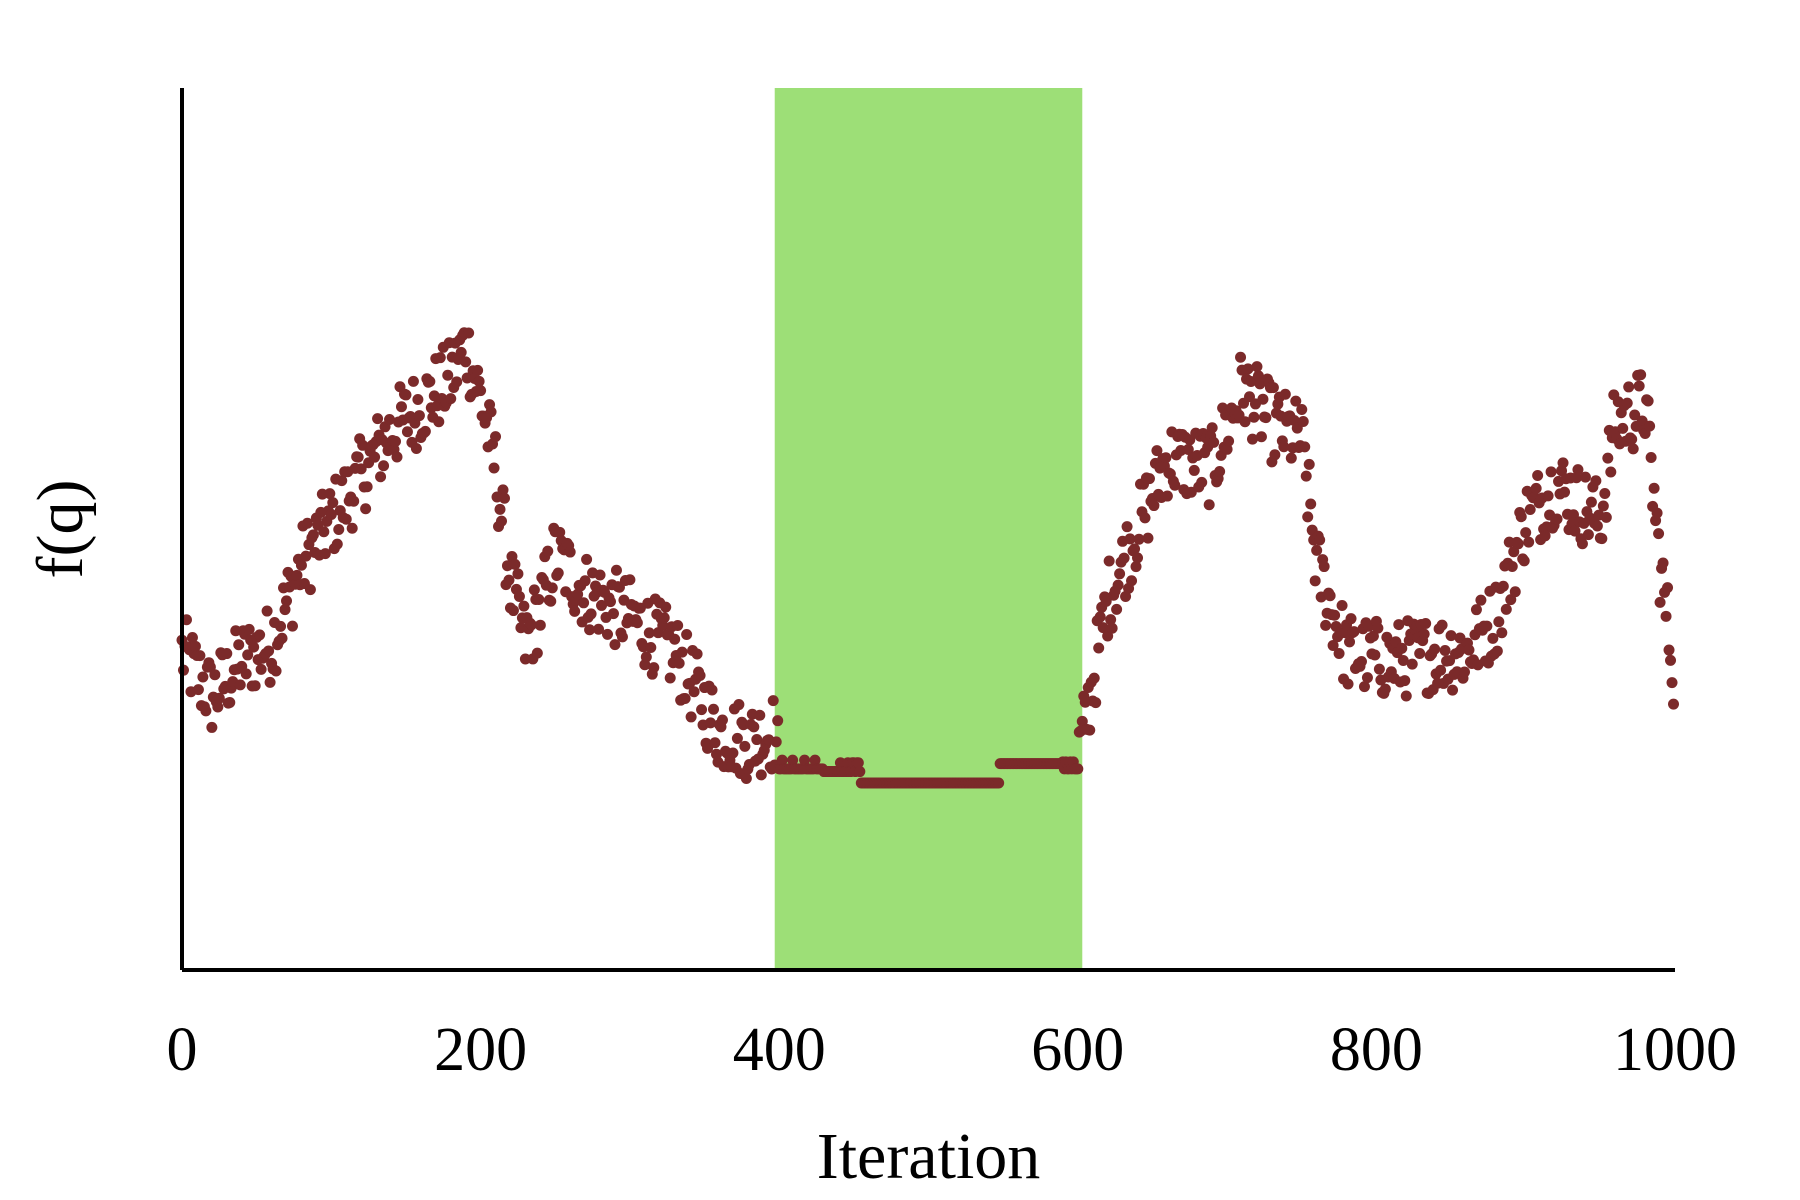  Describe the element at coordinates (480, 1050) in the screenshot. I see `x-tick-label: 200` at that location.